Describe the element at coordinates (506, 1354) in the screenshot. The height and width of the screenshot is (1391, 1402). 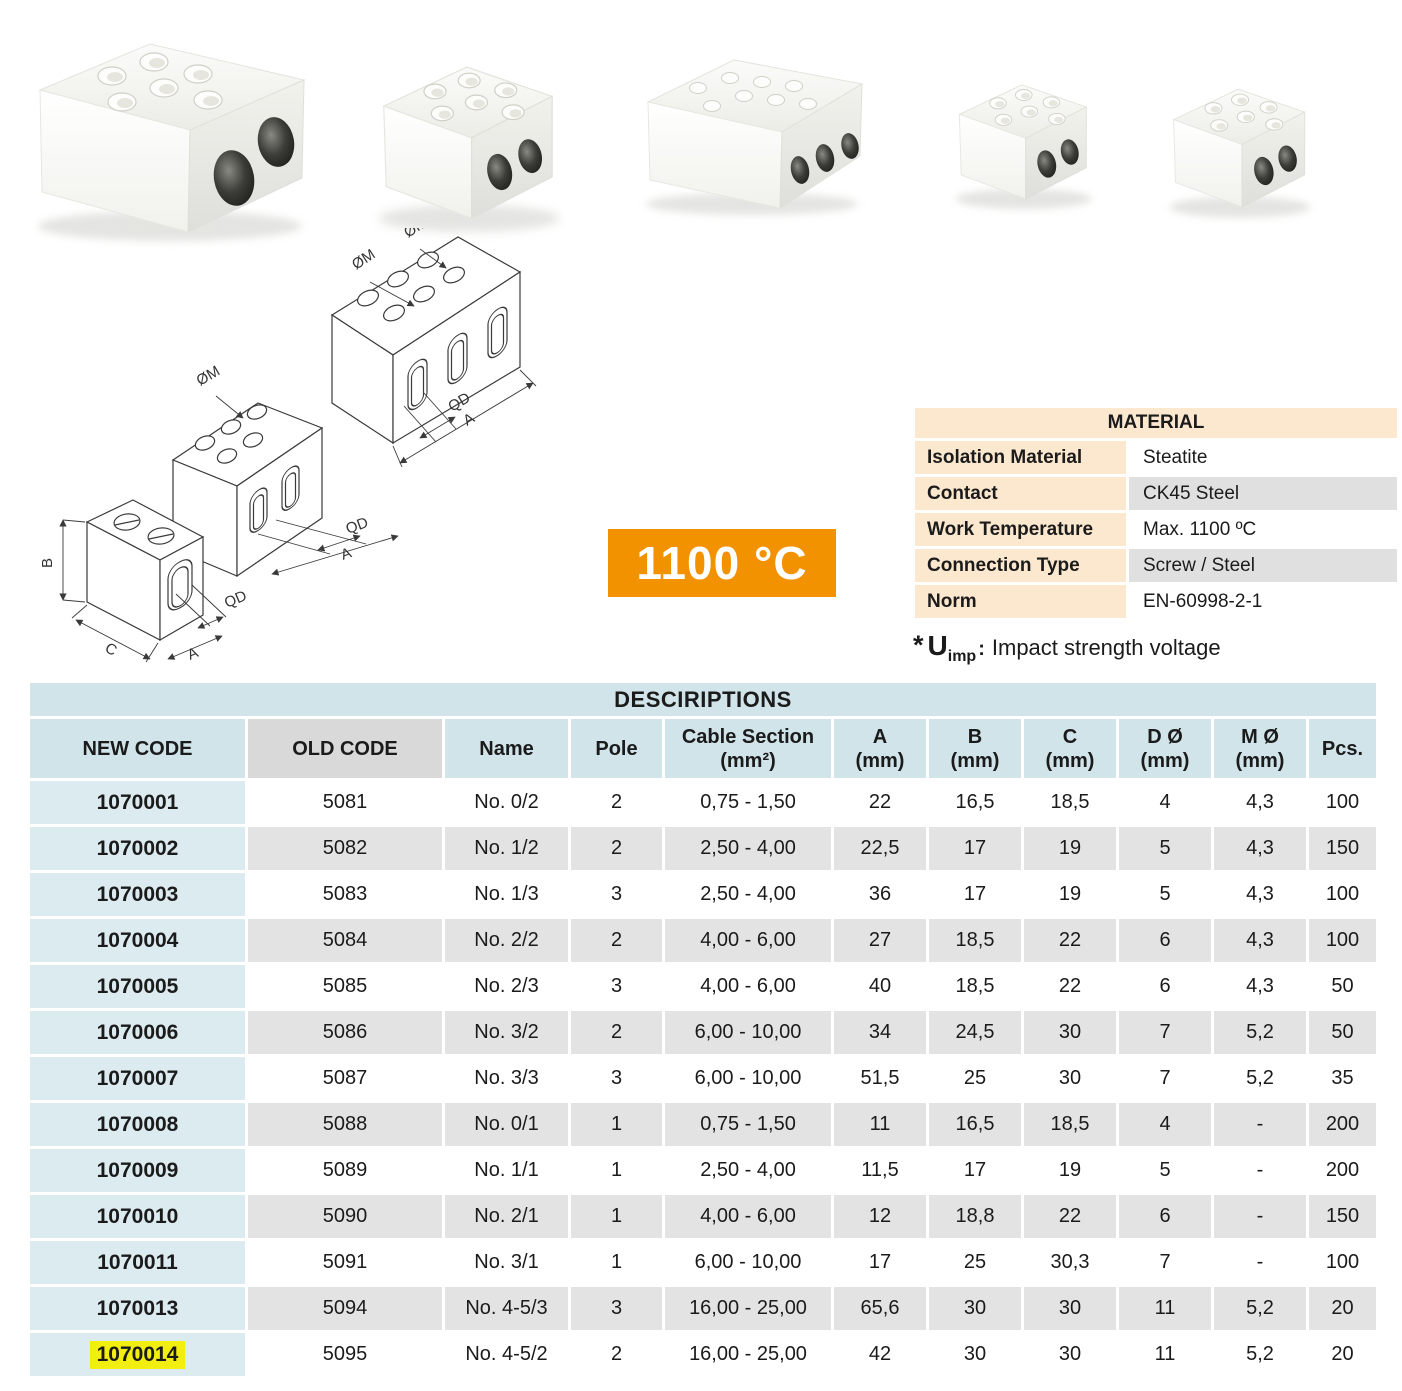
I see `table-cell: No. 4-5/2` at that location.